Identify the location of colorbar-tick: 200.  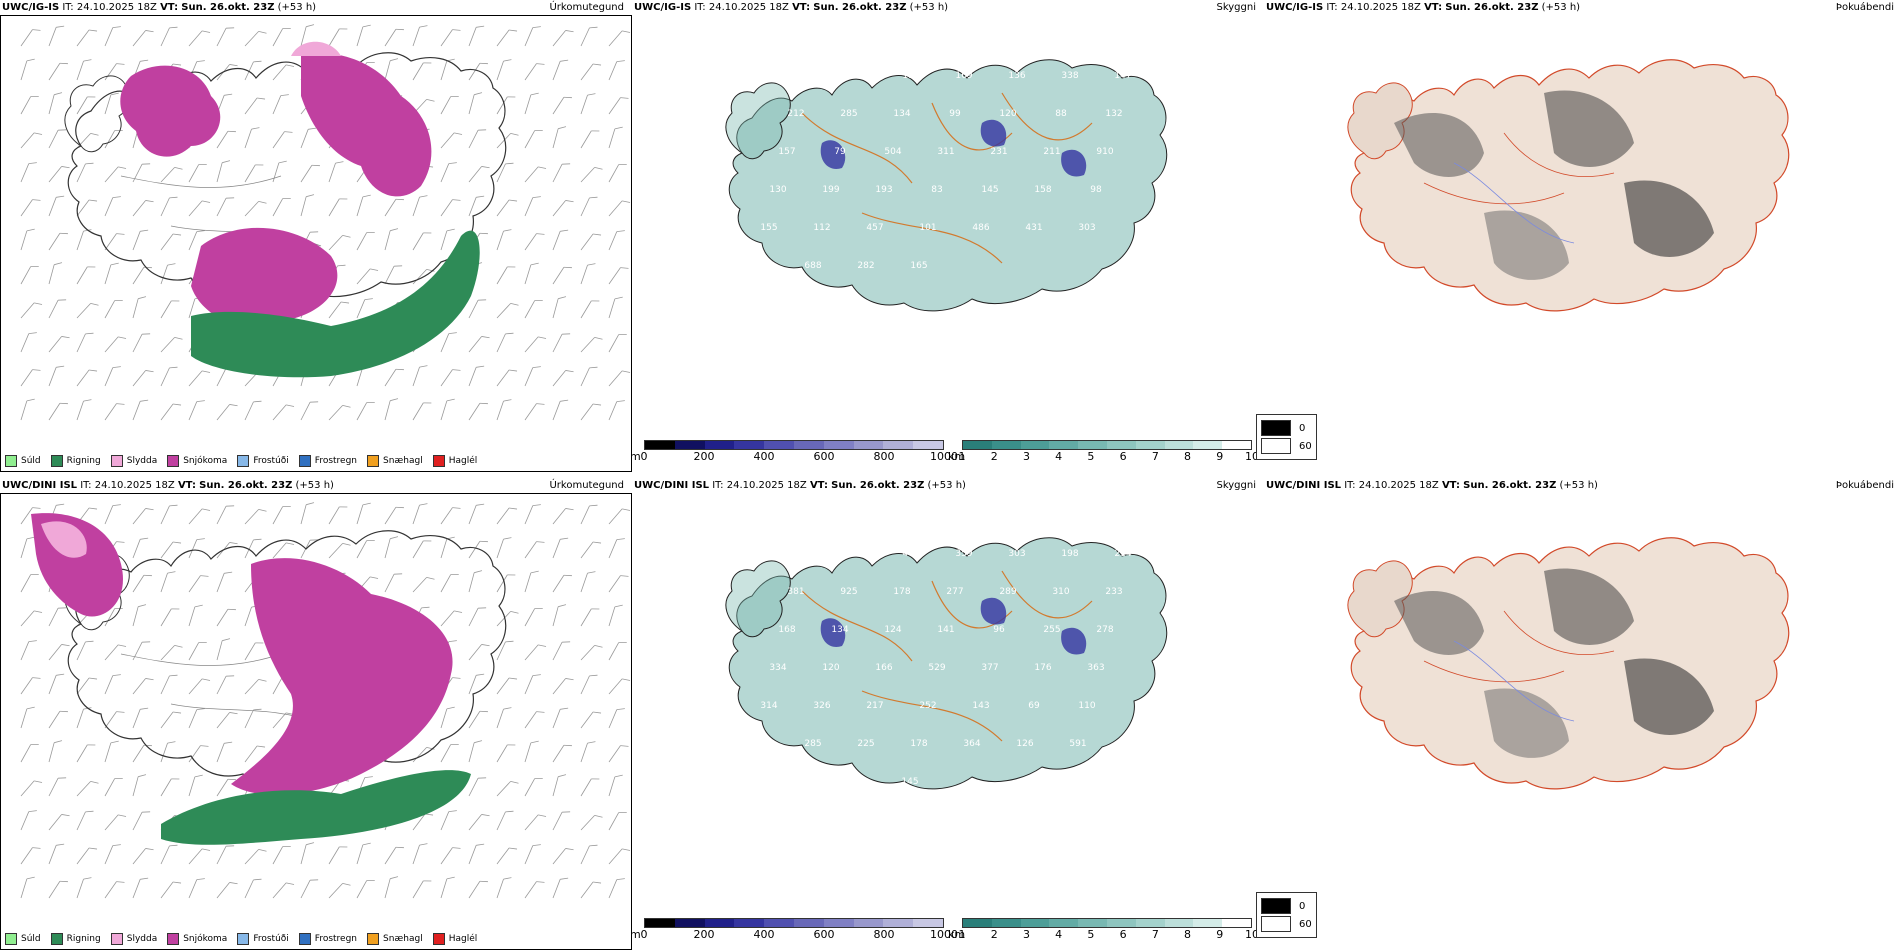
(704, 934).